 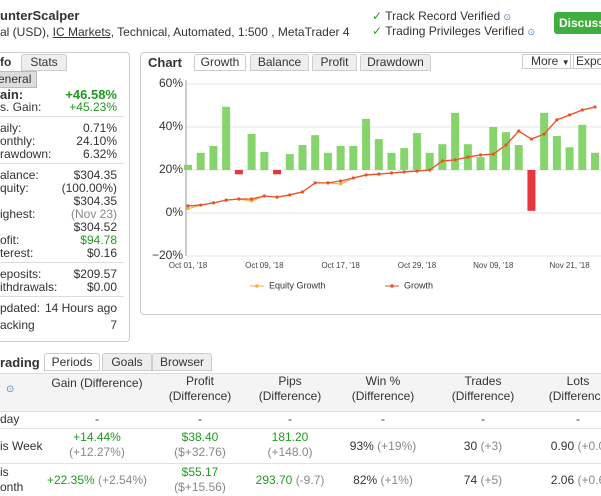 I want to click on chart-tab: Profit, so click(x=334, y=62).